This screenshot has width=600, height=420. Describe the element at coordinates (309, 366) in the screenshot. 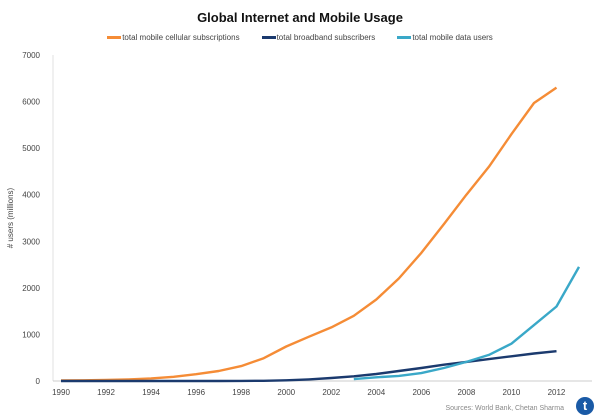

I see `series-line-broadband` at that location.